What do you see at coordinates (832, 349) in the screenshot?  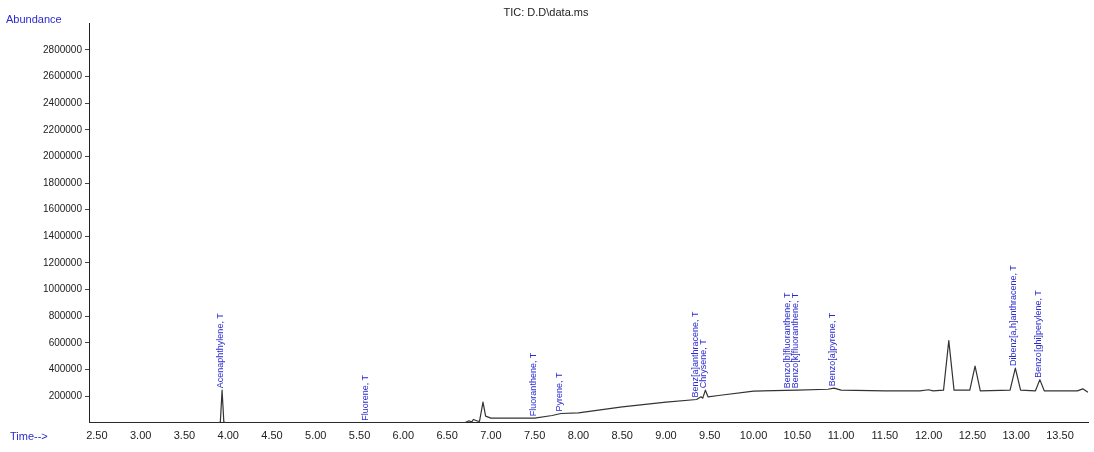 I see `annotation: Benzo[a]pyrene, T` at bounding box center [832, 349].